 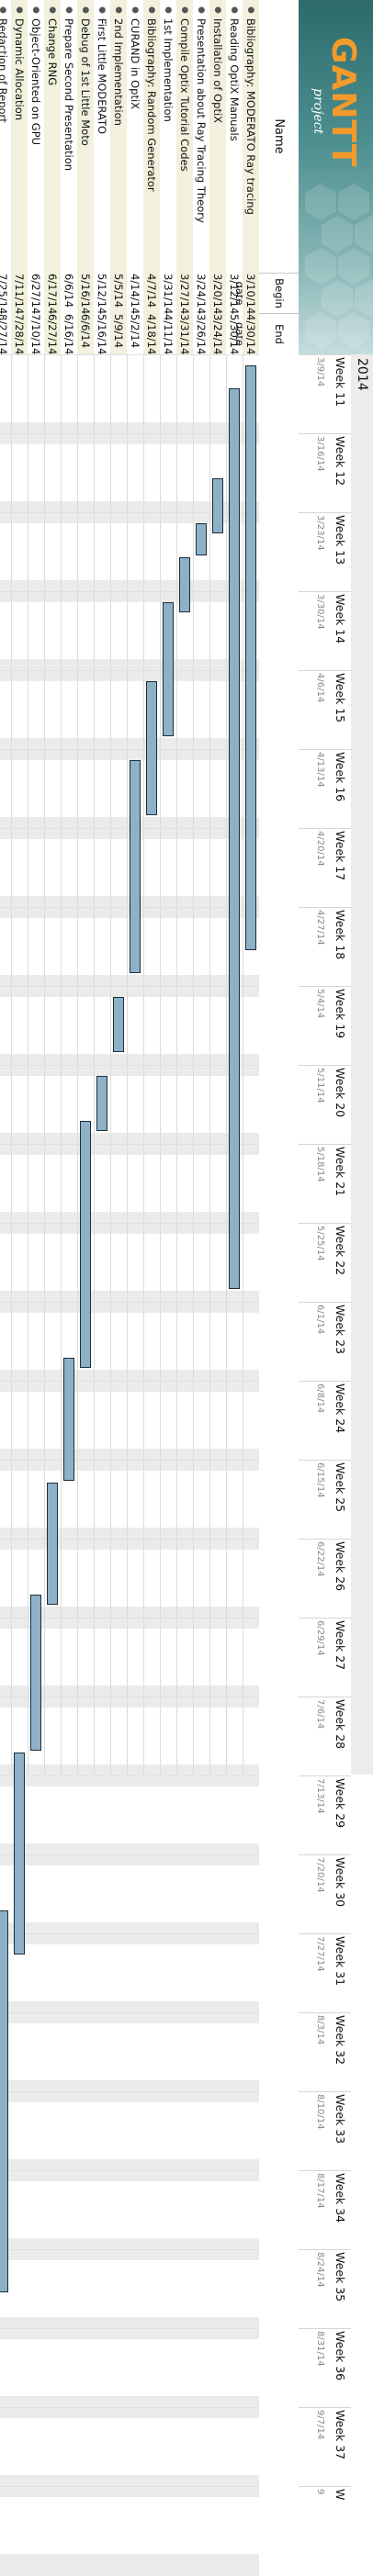 What do you see at coordinates (266, 294) in the screenshot?
I see `column-header-begin-date: Begin date` at bounding box center [266, 294].